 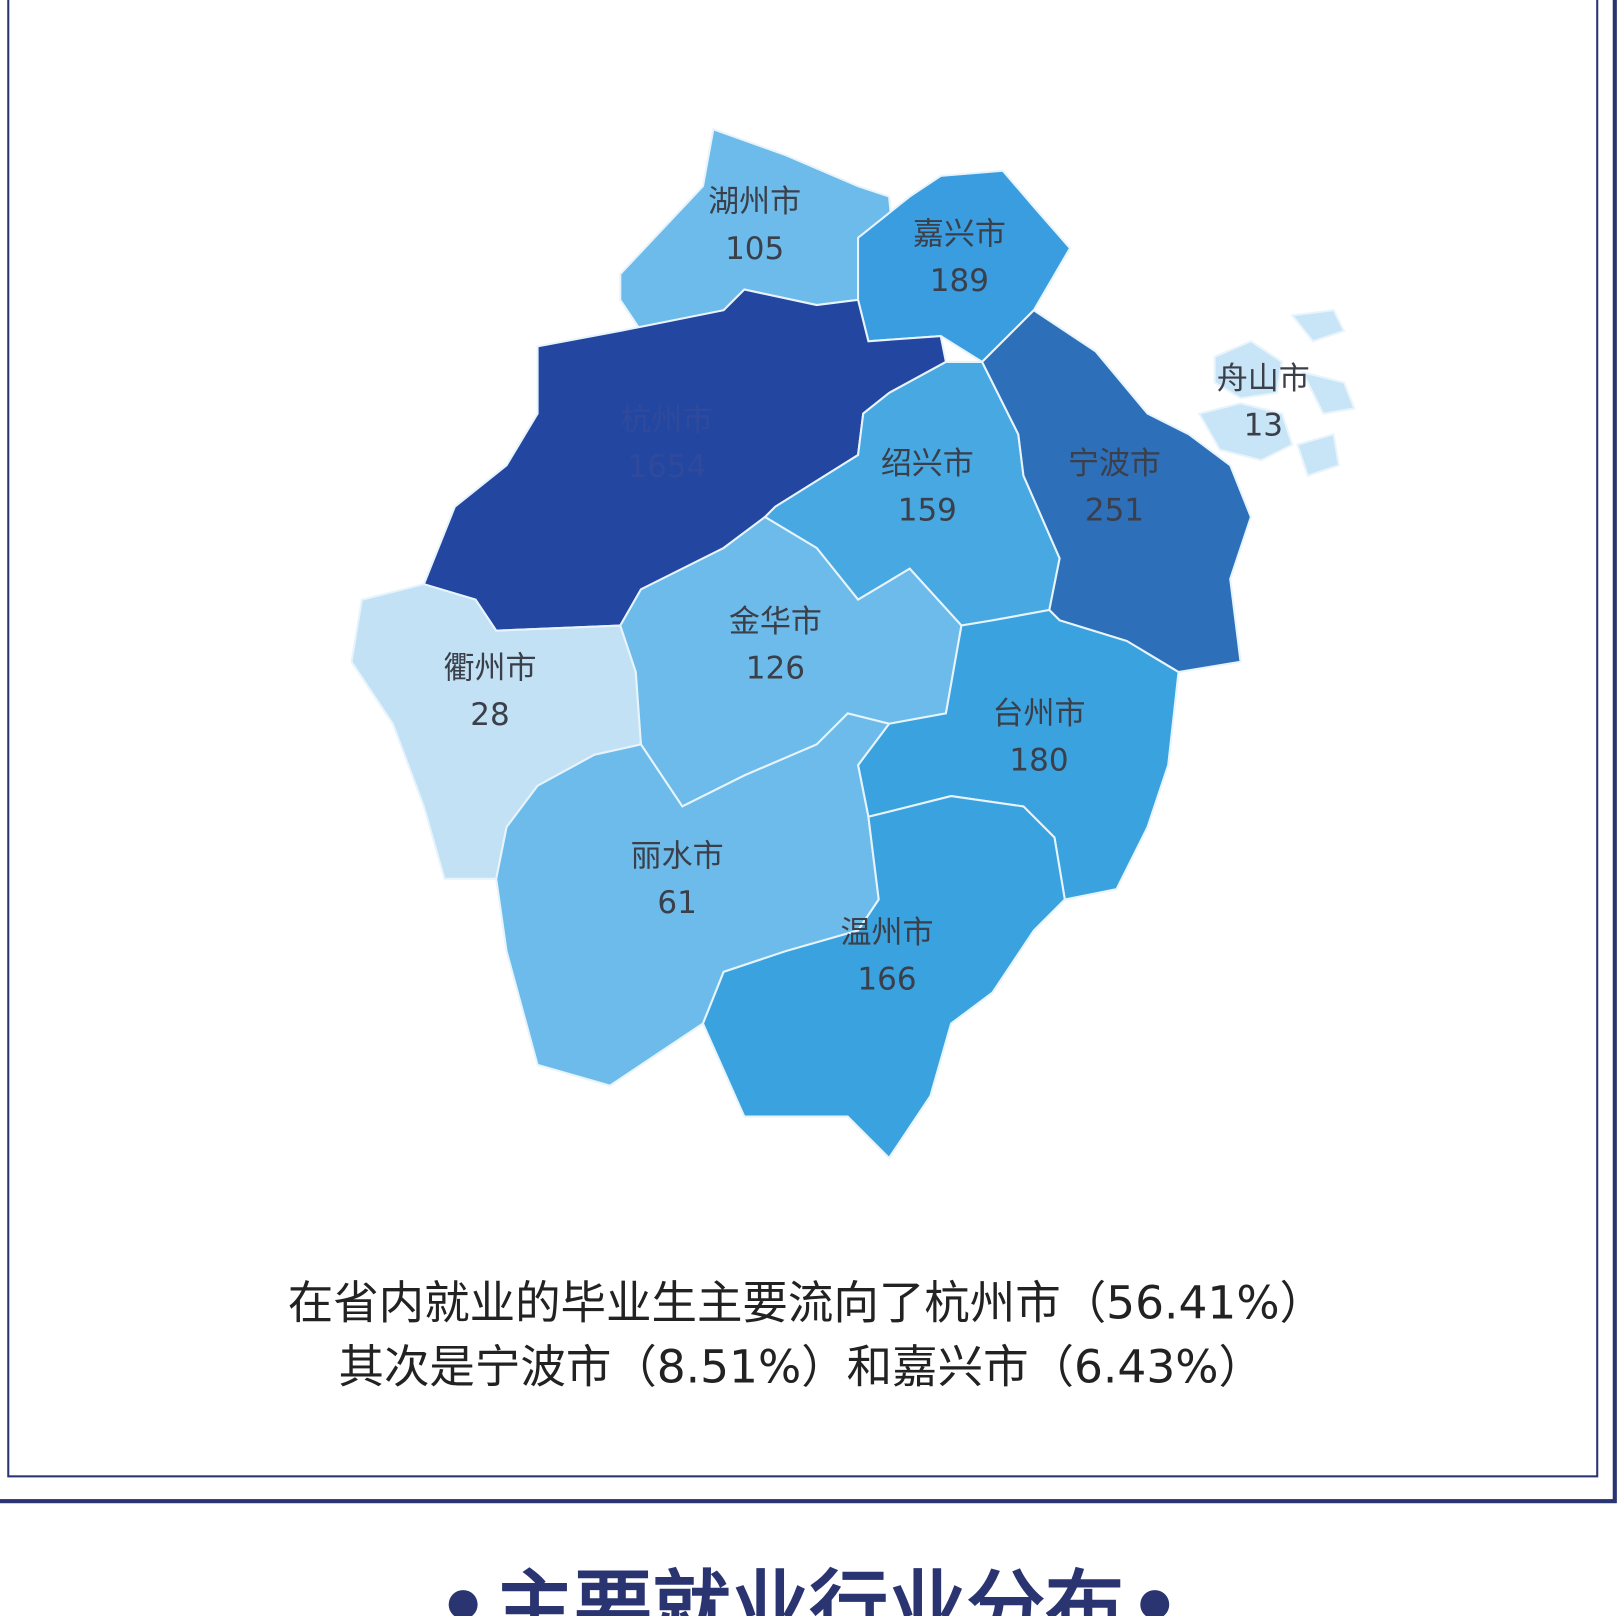 I want to click on region-value: 159, so click(x=927, y=510).